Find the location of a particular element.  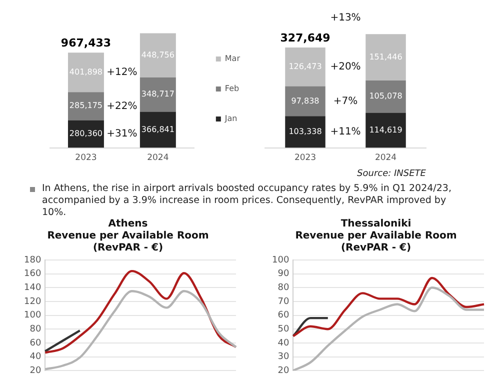

text: In Athens, the rise in airport arrivals boosted occupancy rates by 5.9% in Q1 2024/23, accompanied by a 3.9% increase in room prices. Consequently, RevPAR improved by 10%. is located at coordinates (247, 200).